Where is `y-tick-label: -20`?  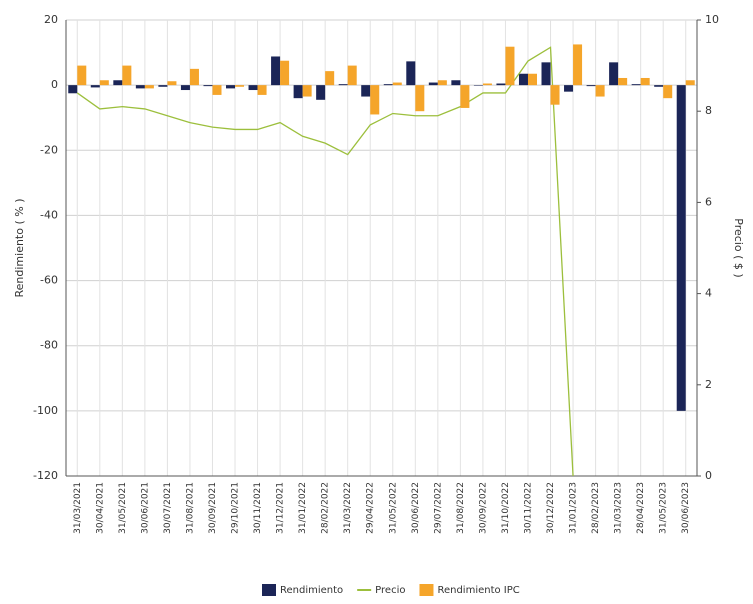
y-tick-label: -20 is located at coordinates (49, 149).